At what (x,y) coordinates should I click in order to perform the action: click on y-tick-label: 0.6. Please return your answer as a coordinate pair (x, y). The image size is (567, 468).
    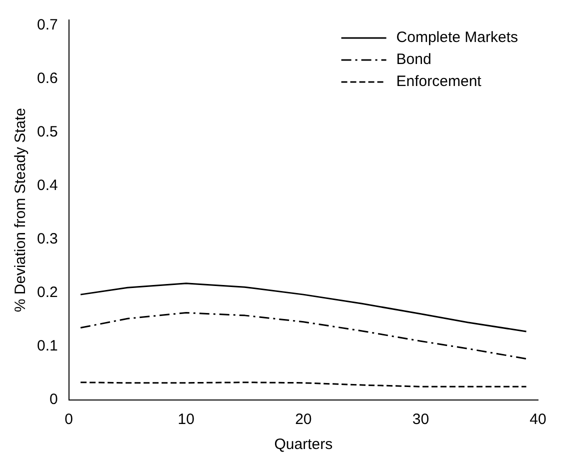
    Looking at the image, I should click on (47, 79).